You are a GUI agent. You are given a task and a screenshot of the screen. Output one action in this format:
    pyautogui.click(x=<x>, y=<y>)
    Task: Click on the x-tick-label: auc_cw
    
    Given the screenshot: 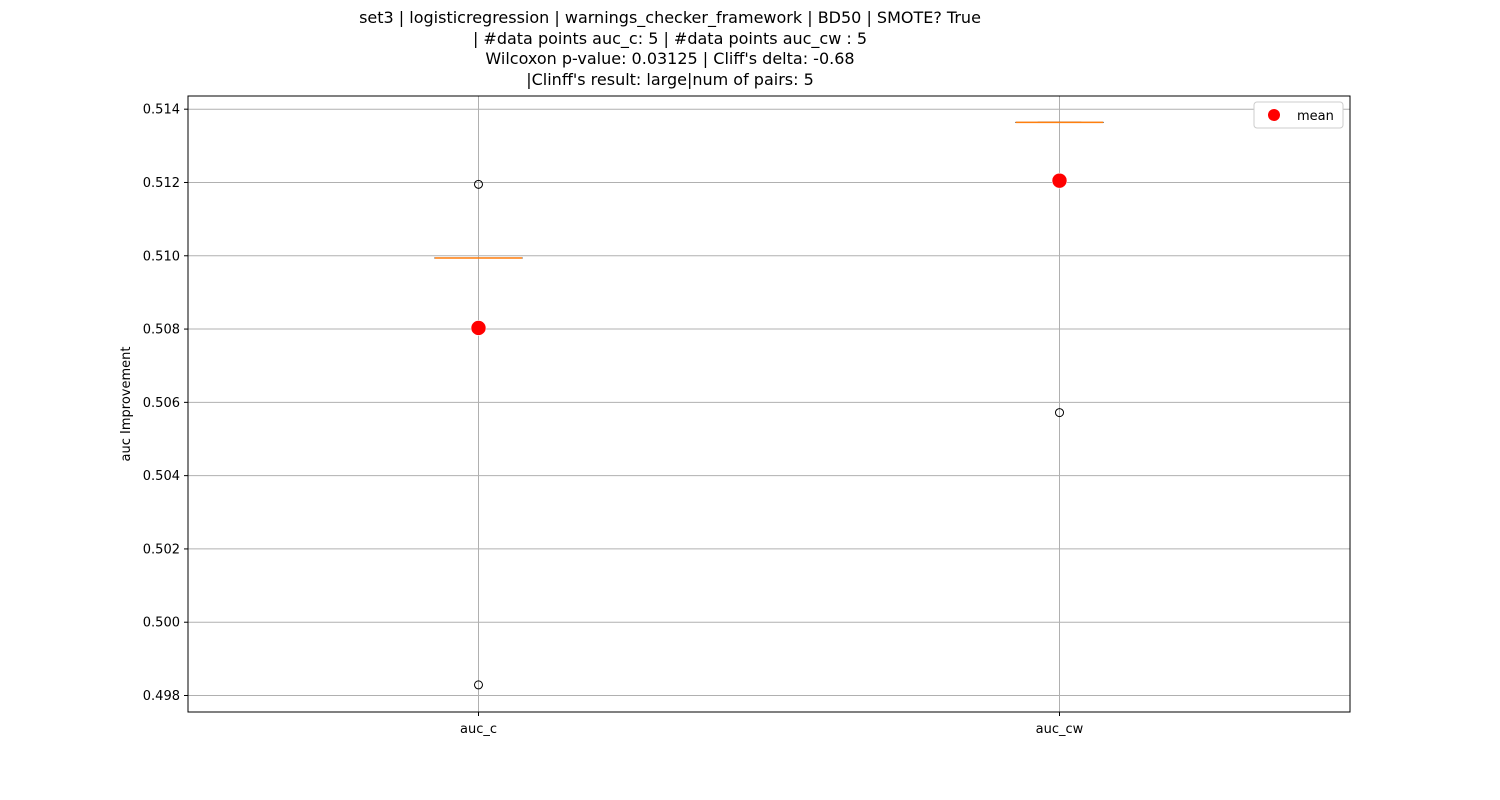 What is the action you would take?
    pyautogui.click(x=1060, y=729)
    